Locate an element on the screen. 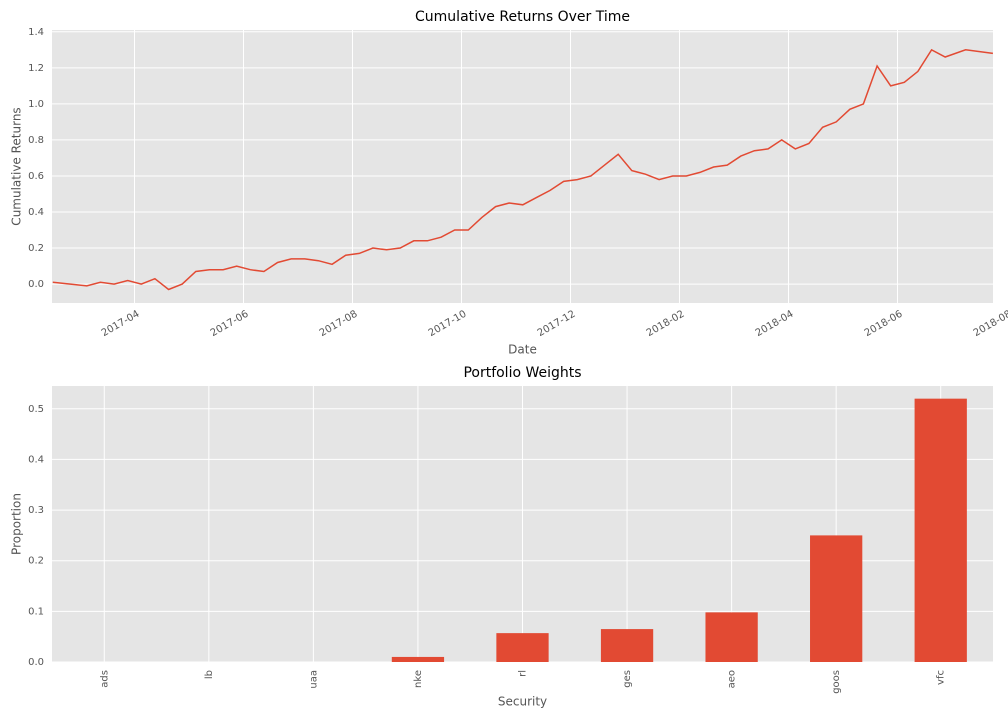 Image resolution: width=1008 pixels, height=720 pixels. x-tick-label: nke is located at coordinates (418, 679).